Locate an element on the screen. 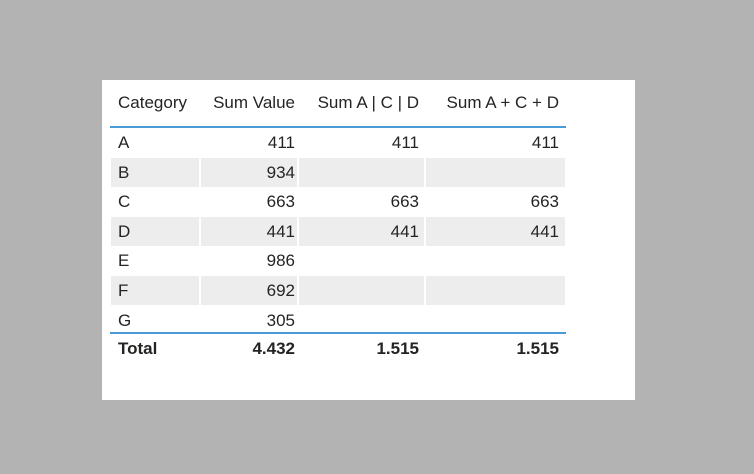 Image resolution: width=754 pixels, height=474 pixels. value-cell: 934 is located at coordinates (280, 172).